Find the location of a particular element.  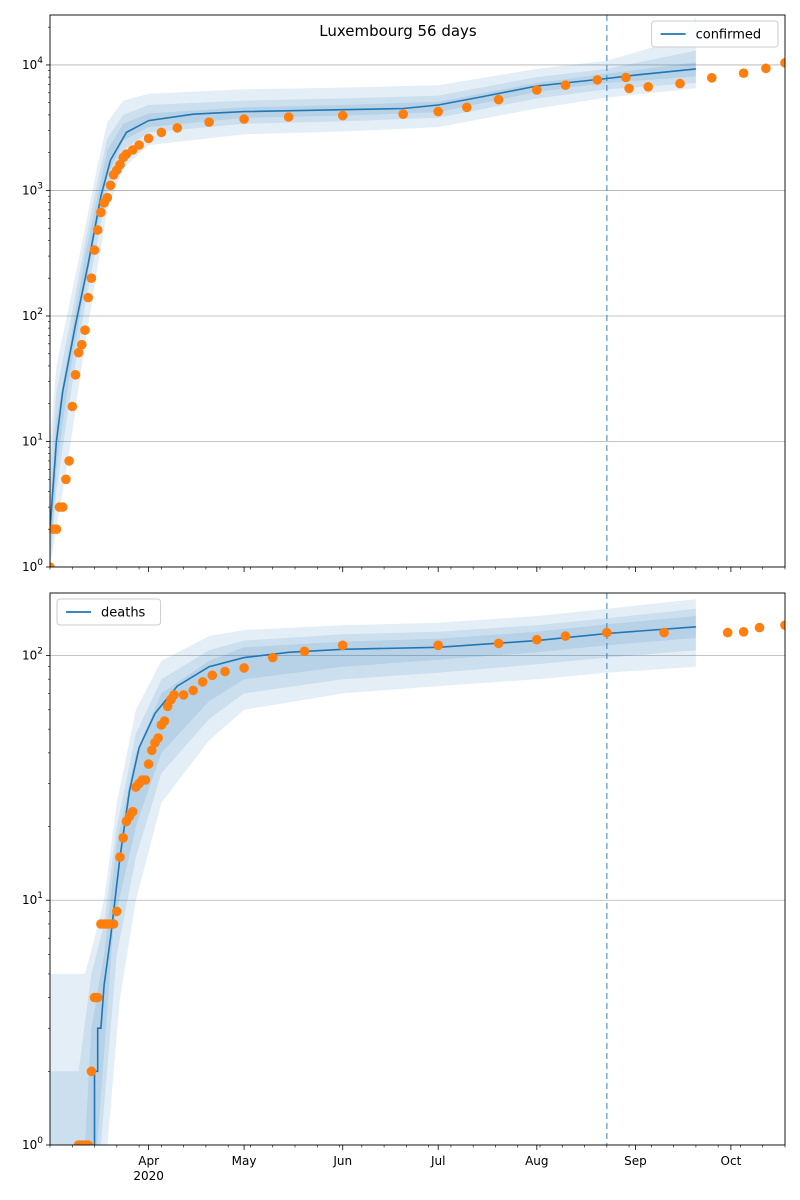

figure-title: Luxembourg 56 days is located at coordinates (398, 31).